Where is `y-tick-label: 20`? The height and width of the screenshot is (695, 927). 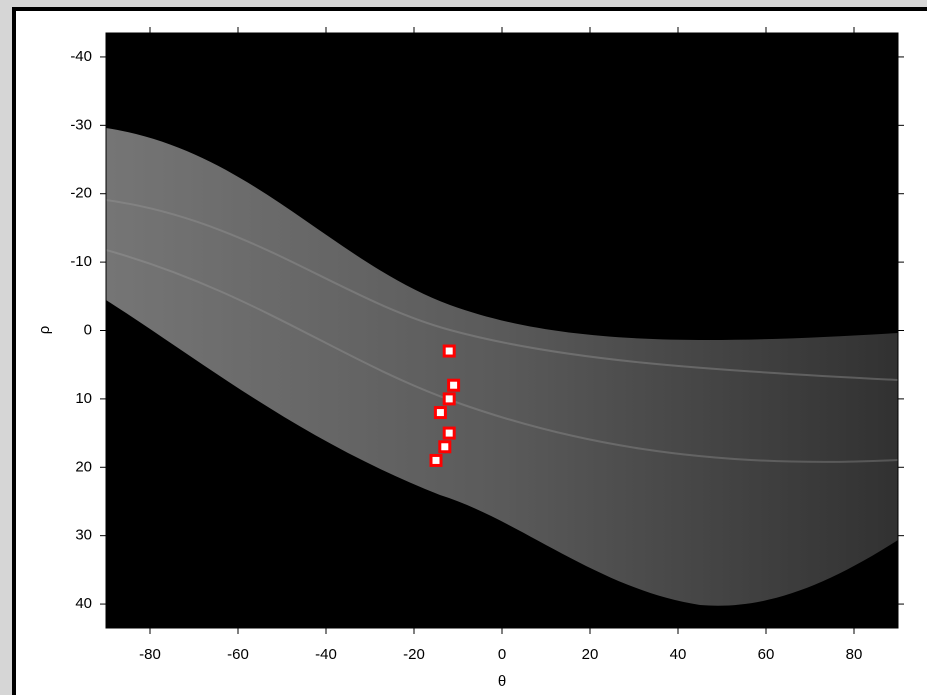
y-tick-label: 20 is located at coordinates (83, 466).